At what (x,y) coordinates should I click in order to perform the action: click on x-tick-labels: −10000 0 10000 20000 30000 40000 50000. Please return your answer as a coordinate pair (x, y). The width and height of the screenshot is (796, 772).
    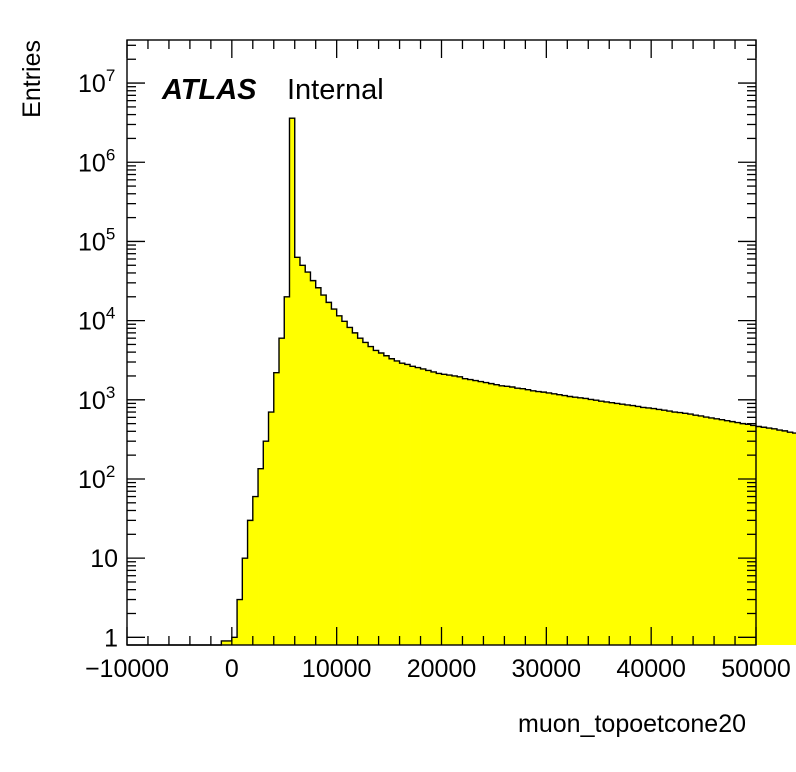
    Looking at the image, I should click on (438, 669).